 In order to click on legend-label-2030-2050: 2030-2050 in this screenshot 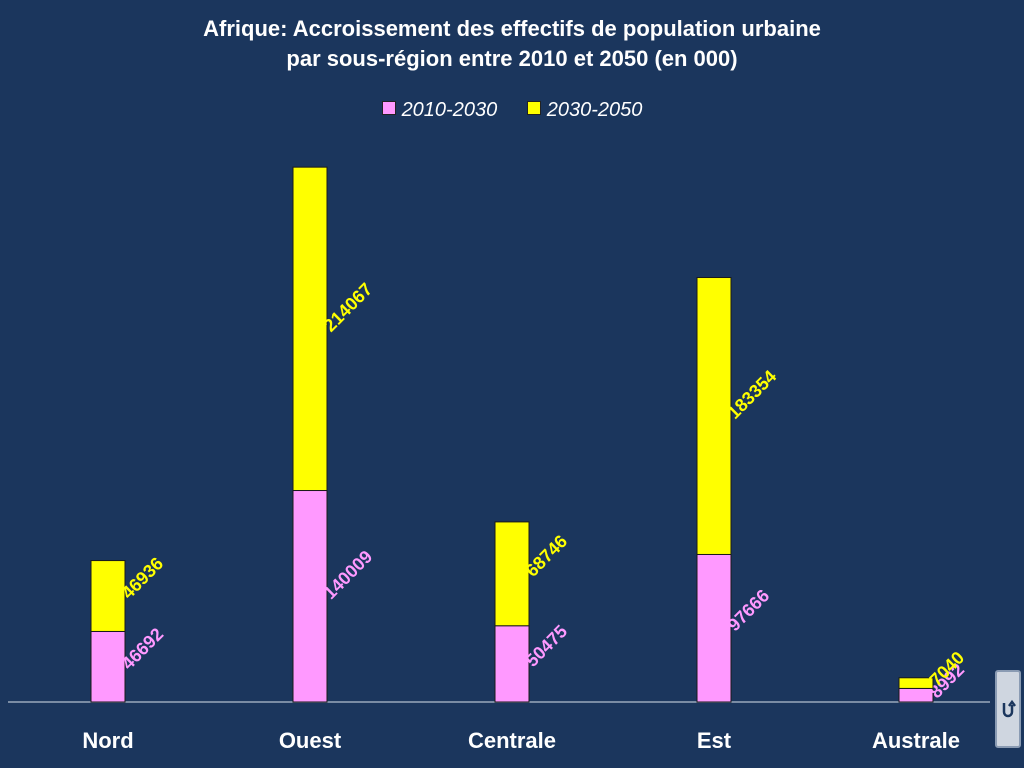, I will do `click(594, 110)`.